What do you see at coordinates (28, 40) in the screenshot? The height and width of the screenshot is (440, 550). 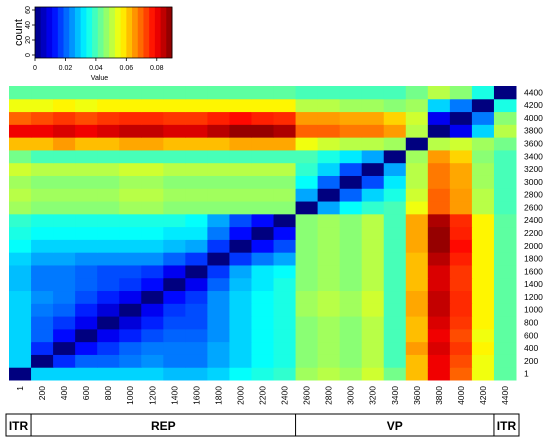 I see `color-key-count-tick-label: 20` at bounding box center [28, 40].